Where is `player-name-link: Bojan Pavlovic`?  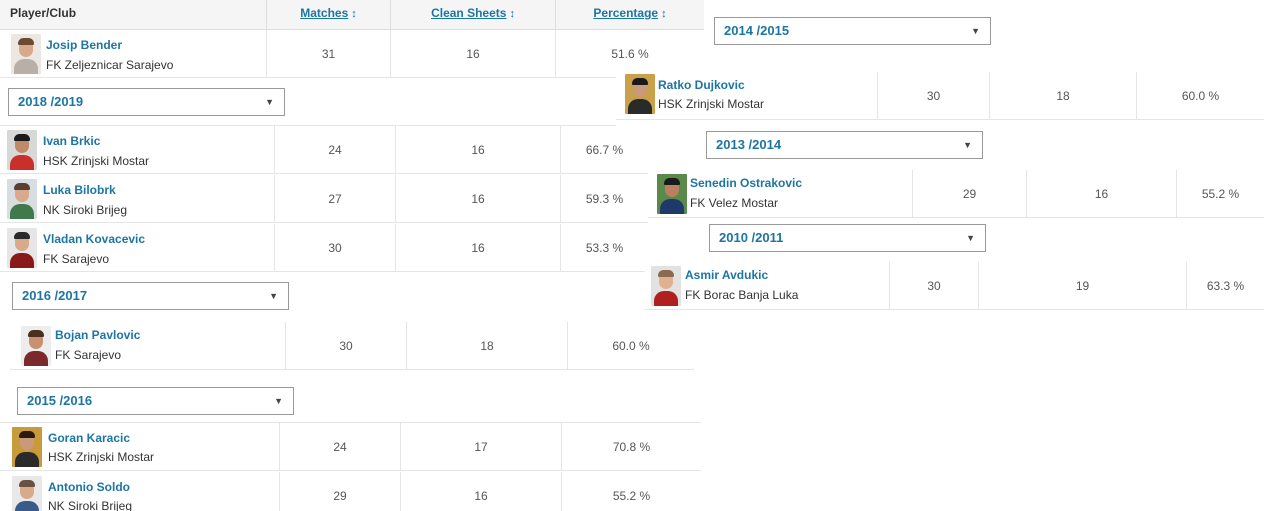
player-name-link: Bojan Pavlovic is located at coordinates (98, 335).